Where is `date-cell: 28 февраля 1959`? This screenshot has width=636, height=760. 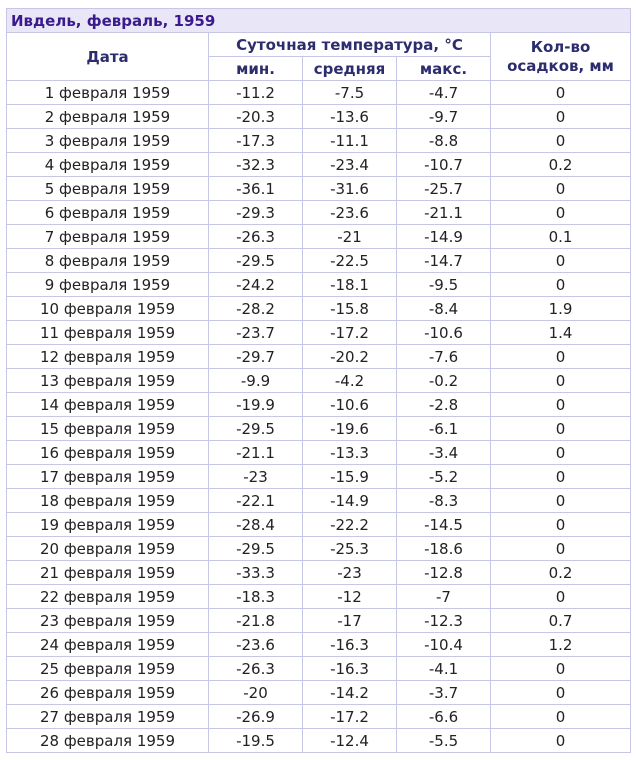
date-cell: 28 февраля 1959 is located at coordinates (107, 740).